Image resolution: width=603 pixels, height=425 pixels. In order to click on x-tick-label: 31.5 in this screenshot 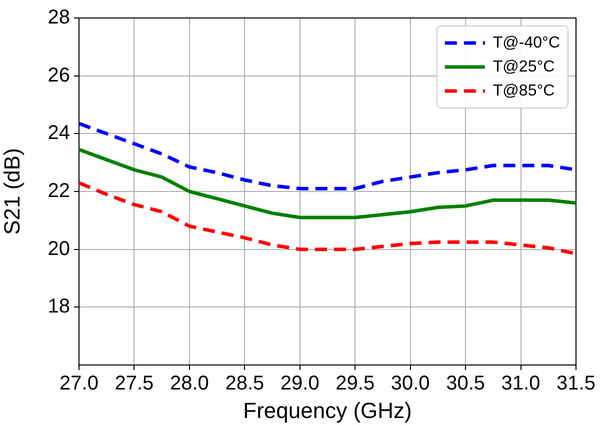, I will do `click(576, 383)`.